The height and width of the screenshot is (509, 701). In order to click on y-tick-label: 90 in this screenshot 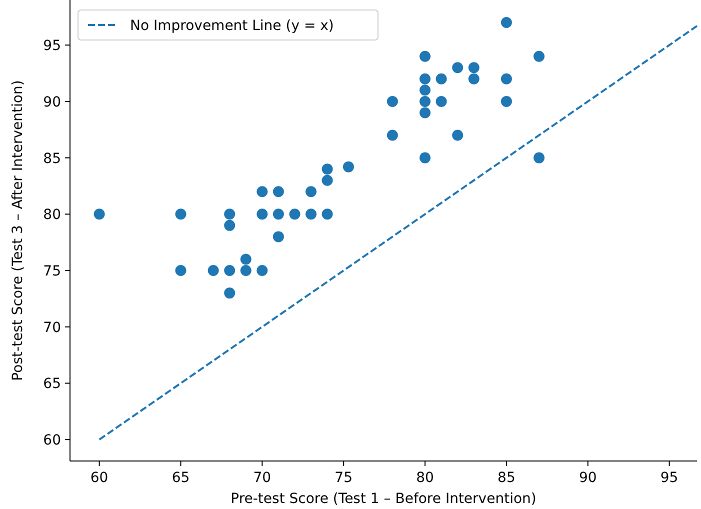, I will do `click(52, 102)`.